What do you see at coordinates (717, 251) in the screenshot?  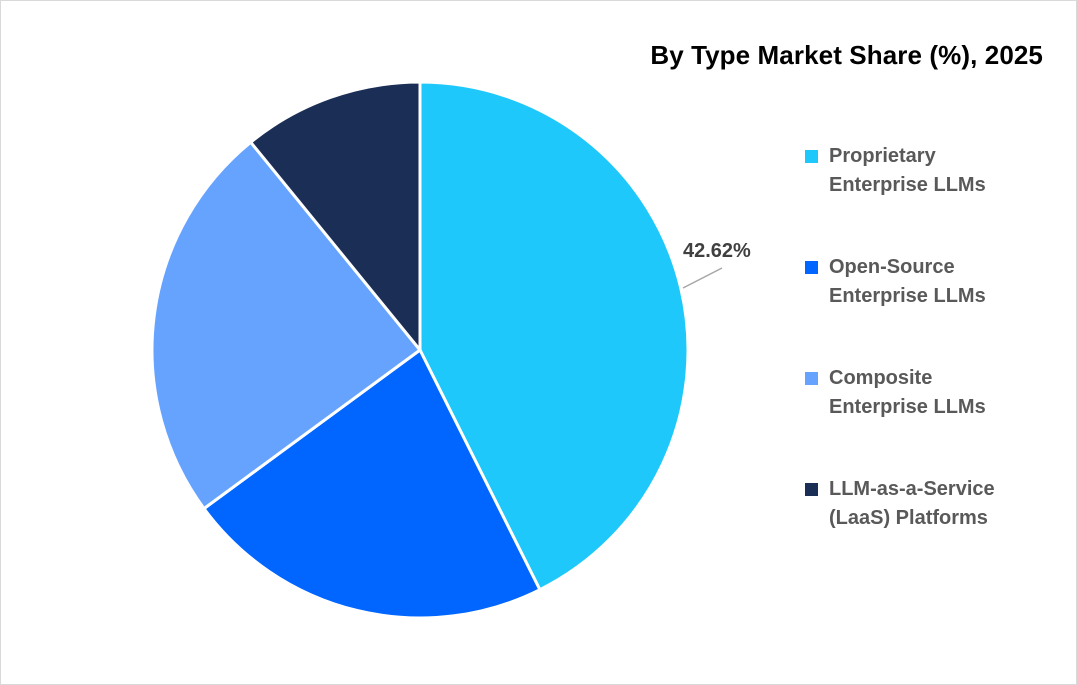 I see `data-label-proprietary: 42.62%` at bounding box center [717, 251].